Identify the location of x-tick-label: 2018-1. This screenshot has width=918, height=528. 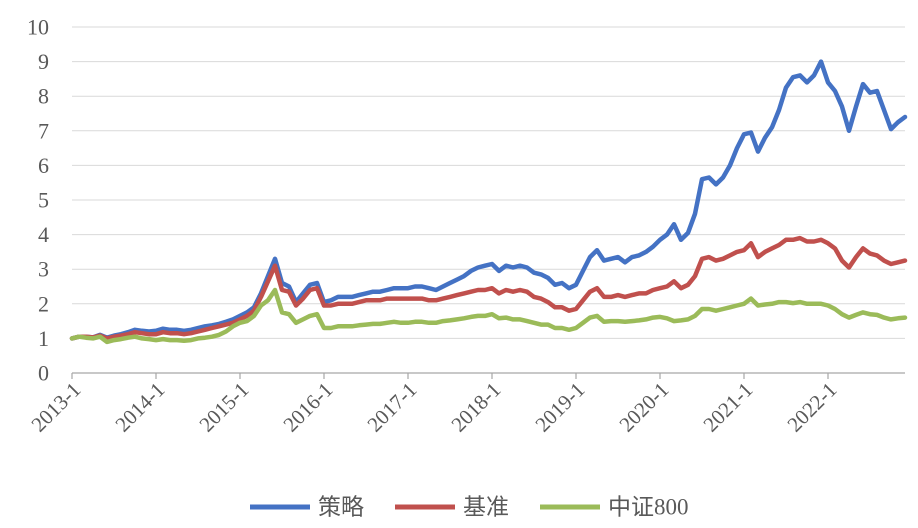
(475, 407).